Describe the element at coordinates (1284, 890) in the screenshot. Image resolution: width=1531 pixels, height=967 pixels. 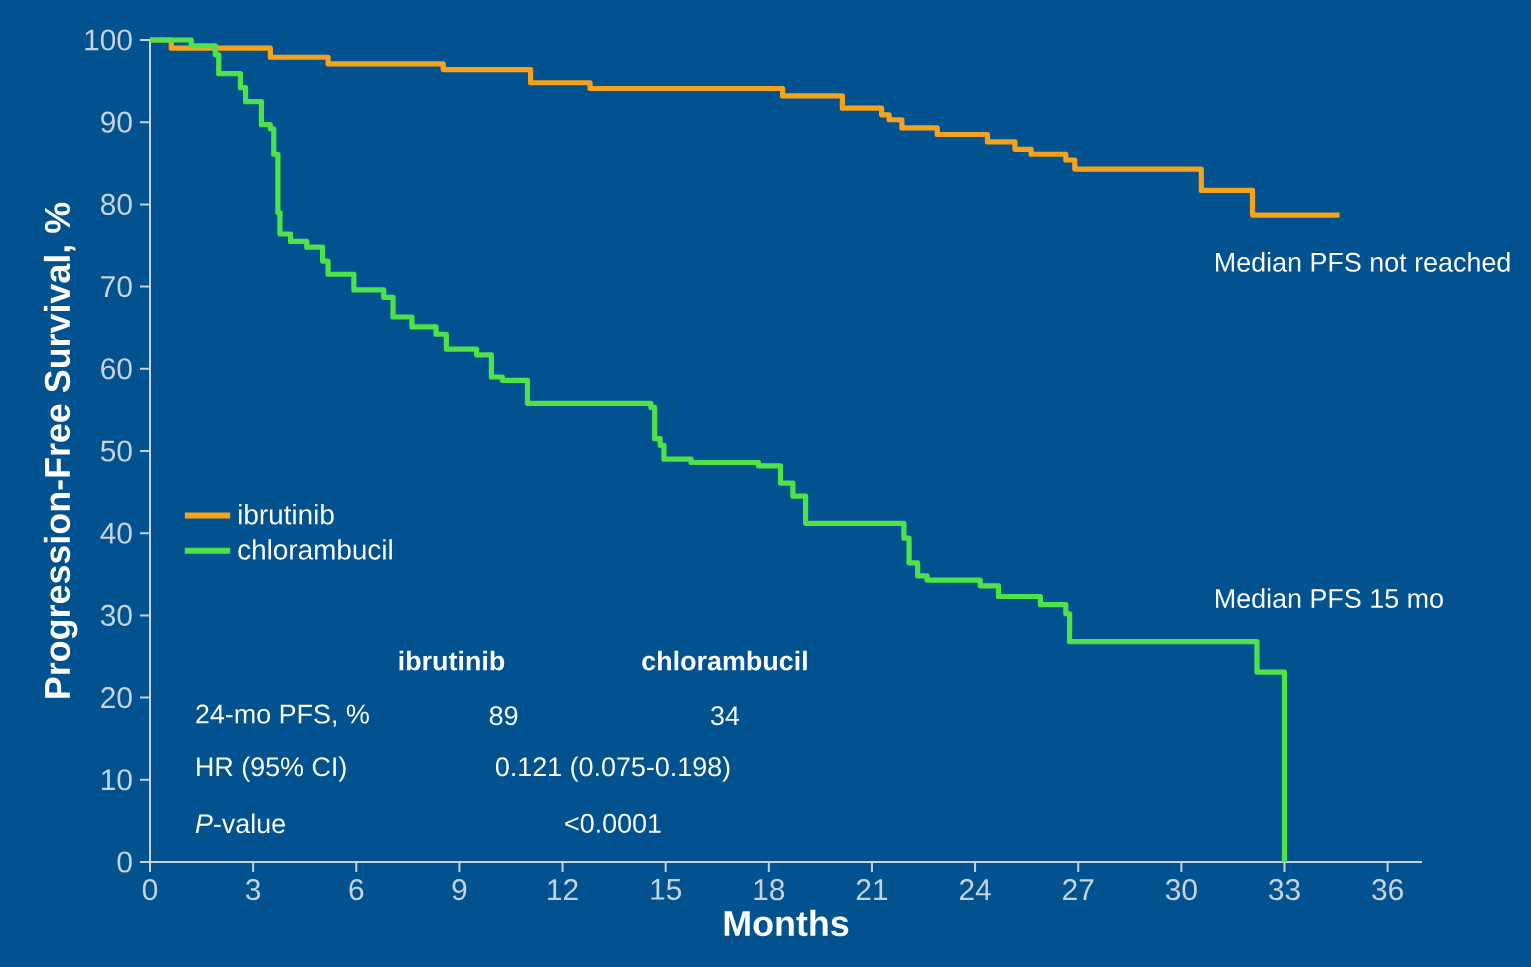
I see `x-tick-label: 33` at that location.